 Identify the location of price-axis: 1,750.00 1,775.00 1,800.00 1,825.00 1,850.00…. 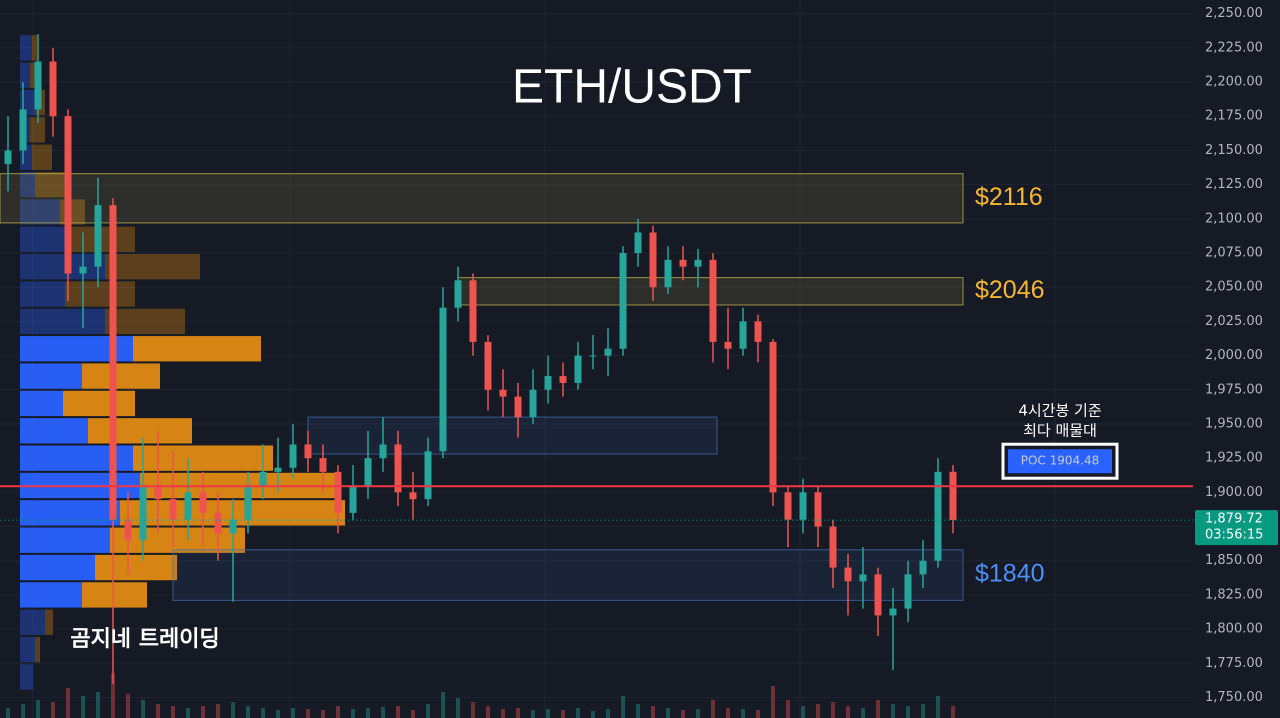
(1236, 359).